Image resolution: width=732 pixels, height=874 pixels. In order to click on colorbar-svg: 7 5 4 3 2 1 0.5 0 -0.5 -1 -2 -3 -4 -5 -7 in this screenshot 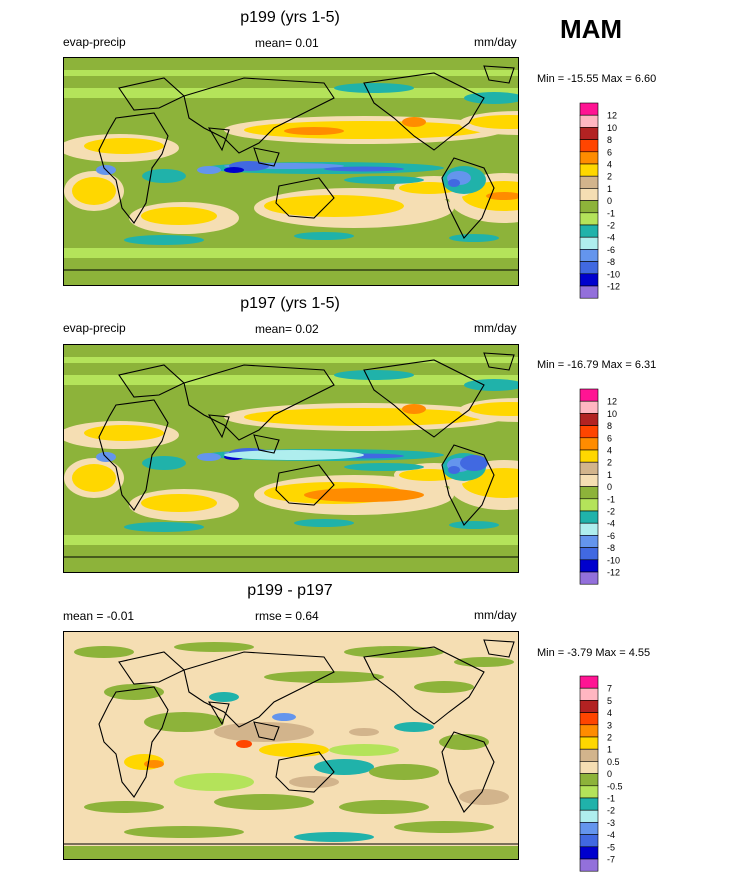, I will do `click(601, 773)`.